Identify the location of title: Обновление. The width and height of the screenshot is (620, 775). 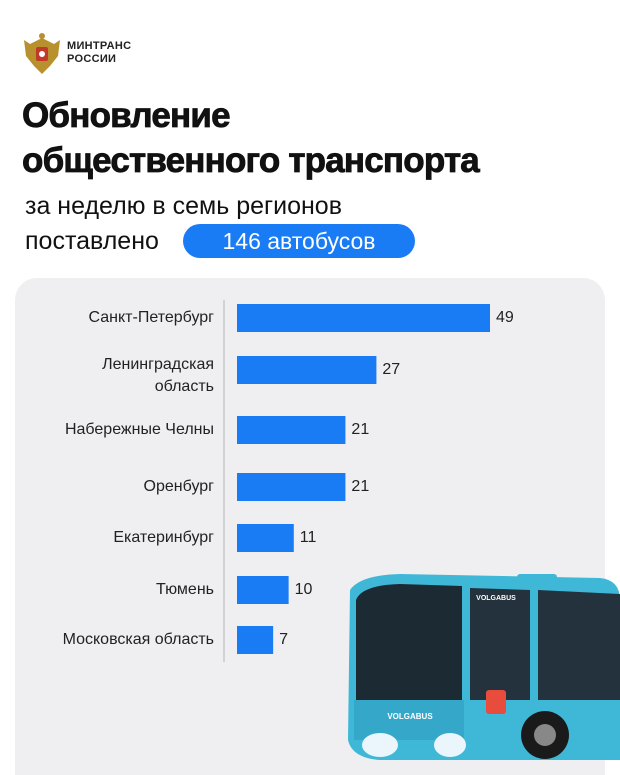
(126, 116).